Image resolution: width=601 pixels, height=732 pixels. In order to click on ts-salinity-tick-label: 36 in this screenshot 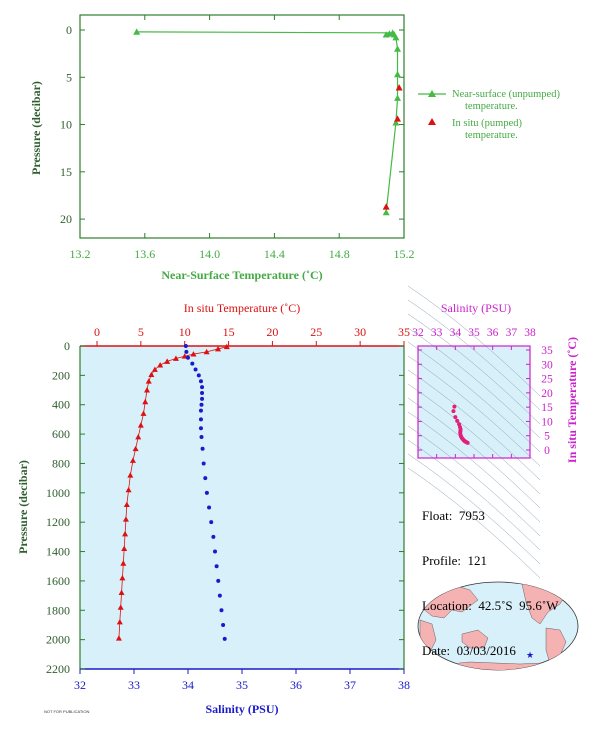, I will do `click(493, 333)`.